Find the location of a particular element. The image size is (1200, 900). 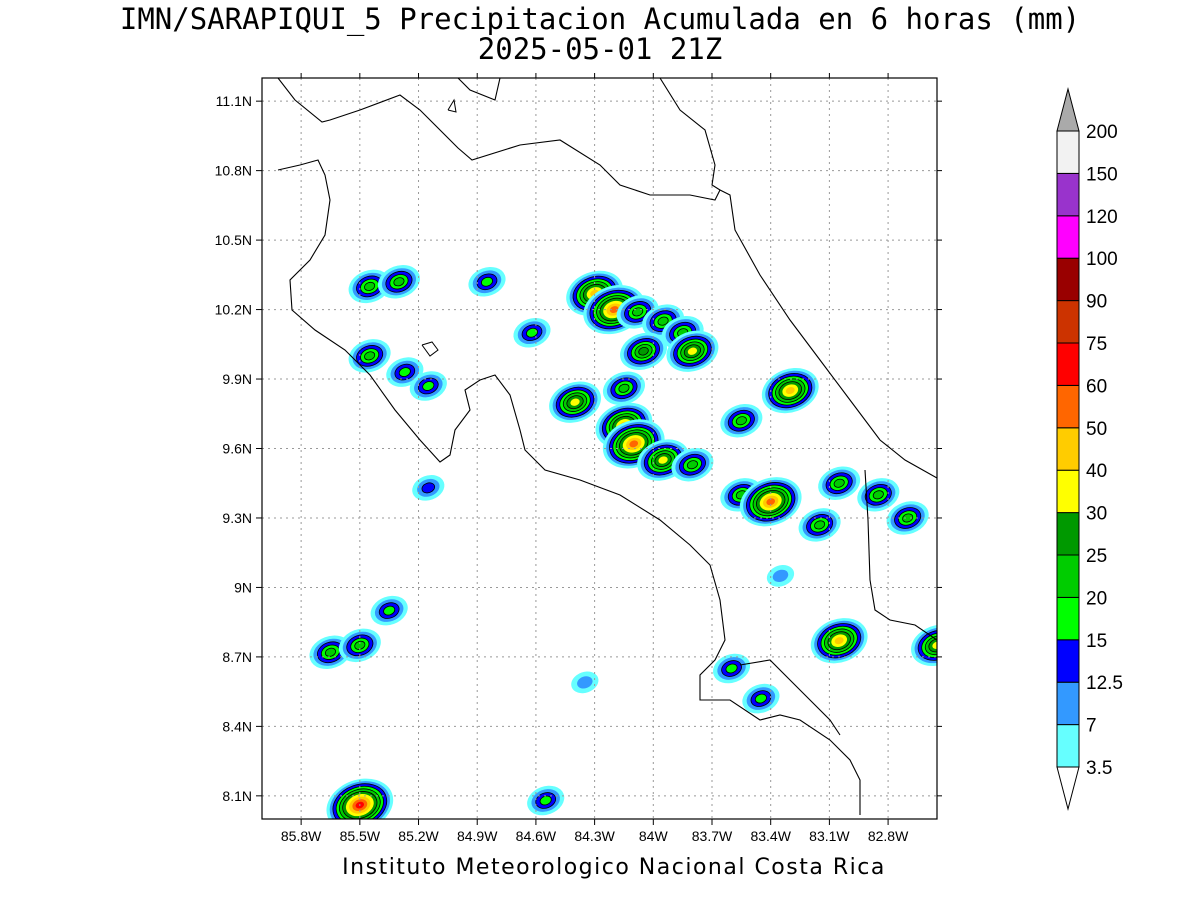

lat-tick-label: 10.2N is located at coordinates (233, 310).